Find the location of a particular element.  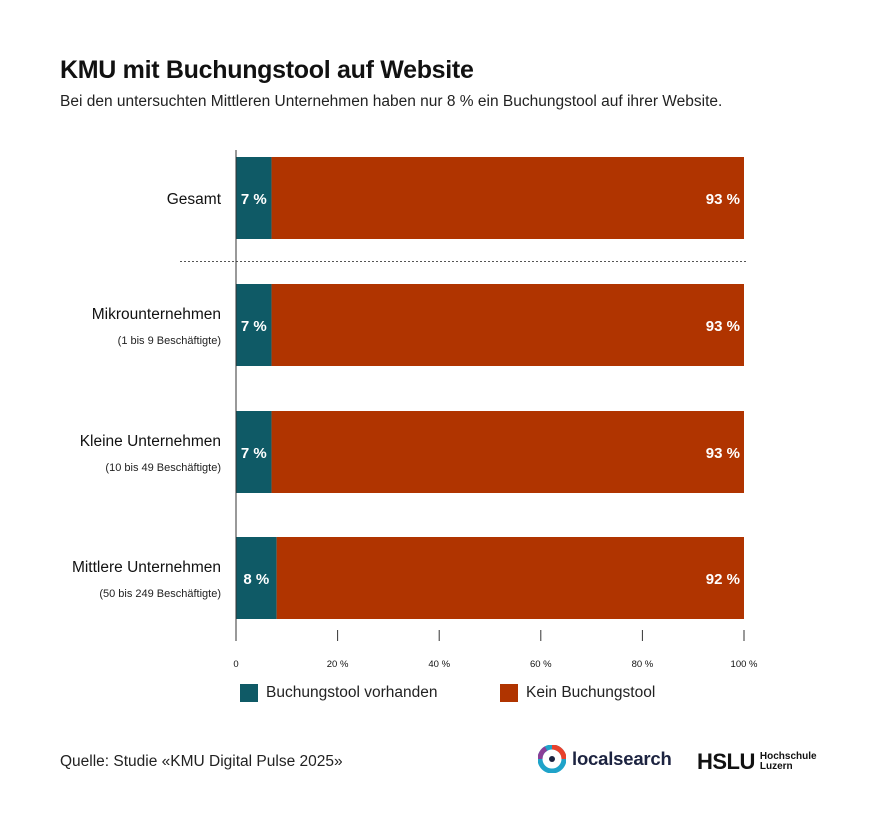

data-label-0-1: 7 % is located at coordinates (254, 326).